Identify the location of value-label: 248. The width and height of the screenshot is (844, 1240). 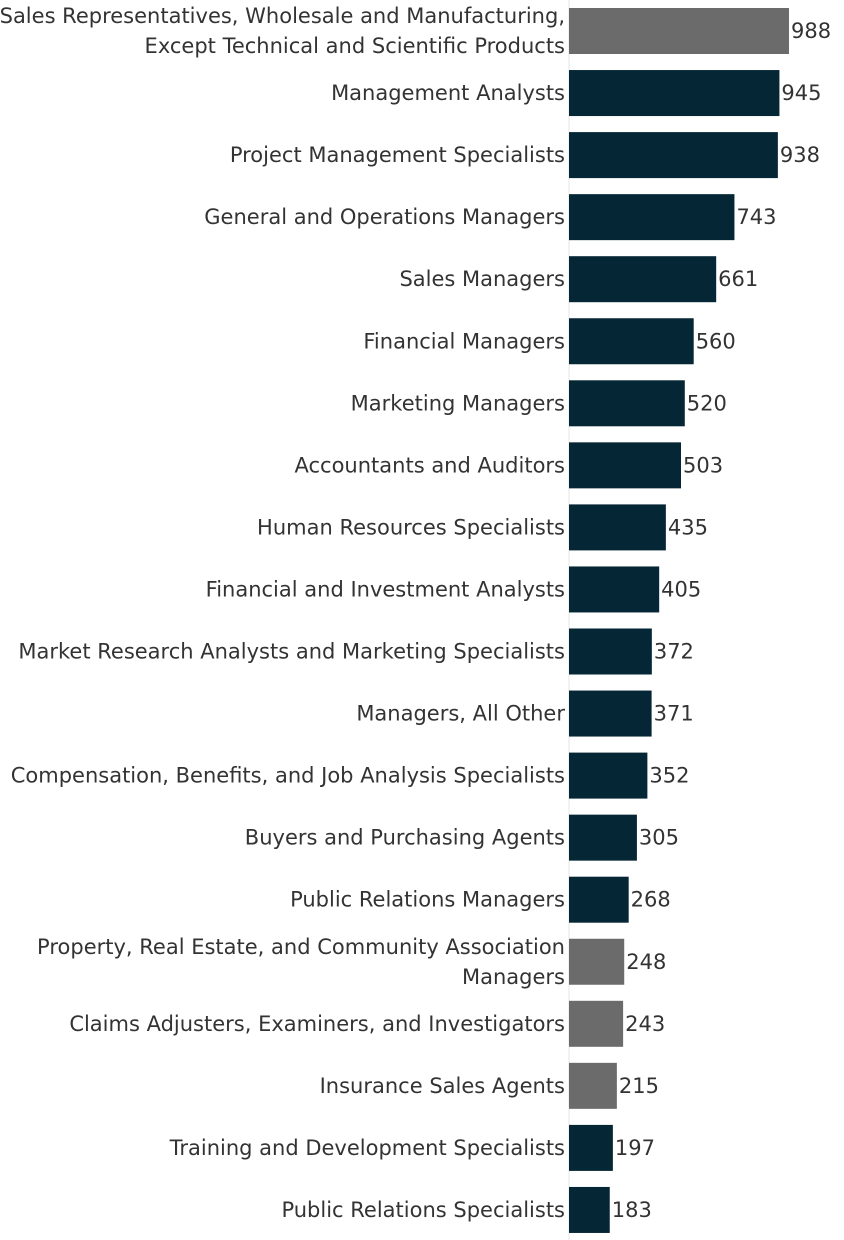
(646, 962).